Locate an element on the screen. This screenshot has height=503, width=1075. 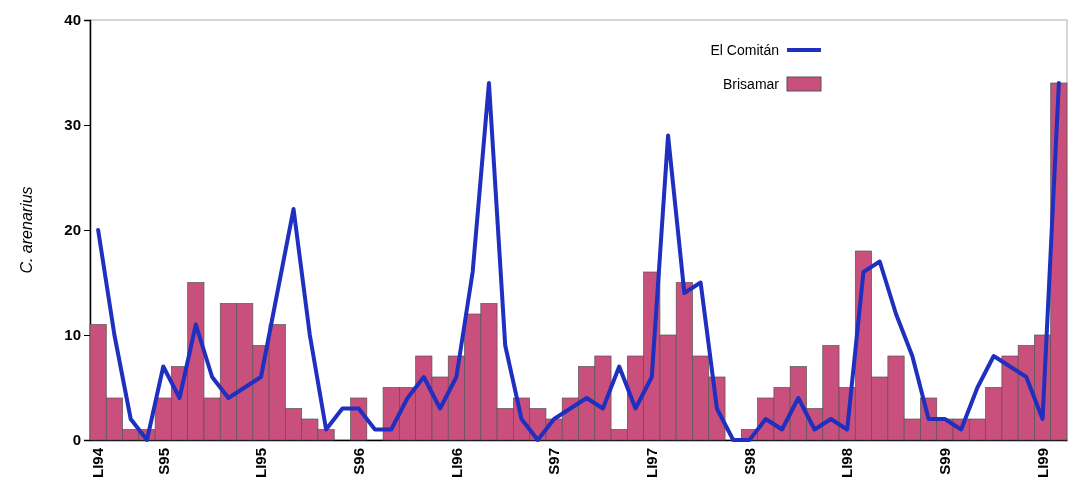
y-tick-label: 0 is located at coordinates (76, 440).